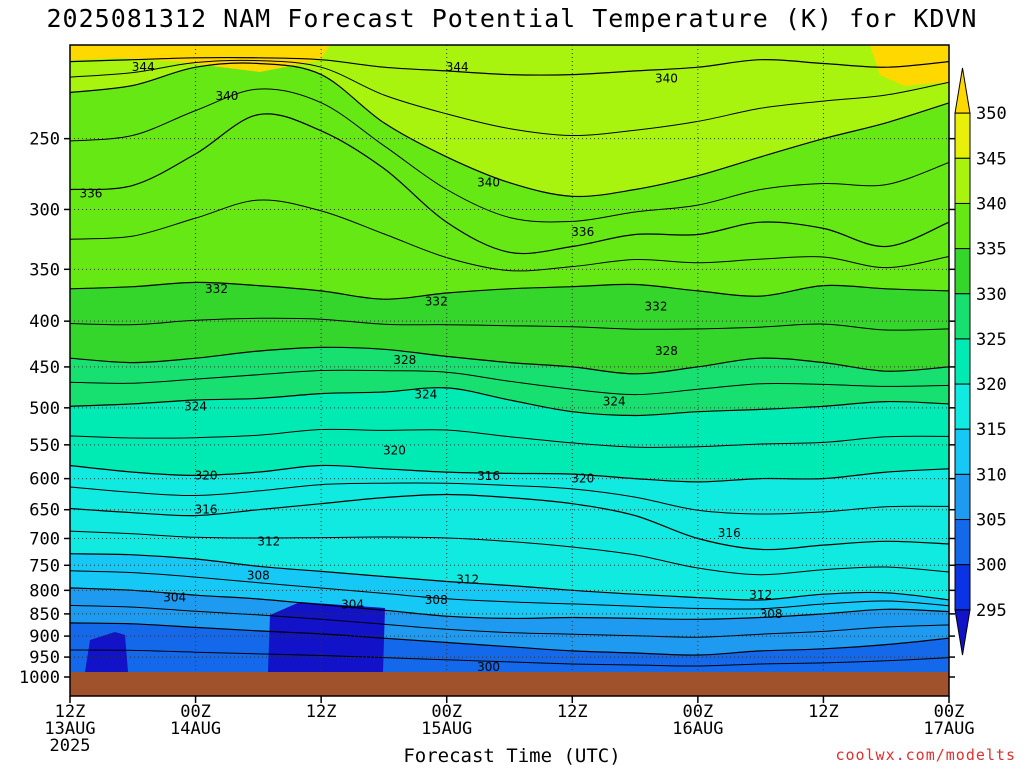 The image size is (1024, 768). I want to click on y-tick-label: 250, so click(44, 140).